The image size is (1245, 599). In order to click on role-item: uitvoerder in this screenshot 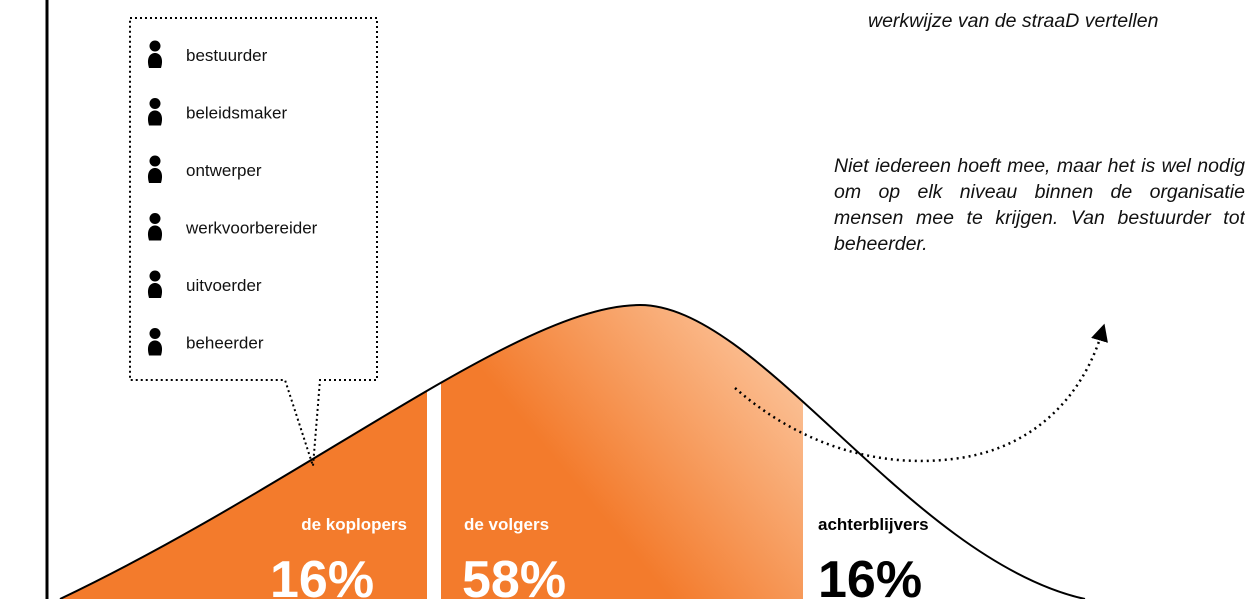, I will do `click(204, 284)`.